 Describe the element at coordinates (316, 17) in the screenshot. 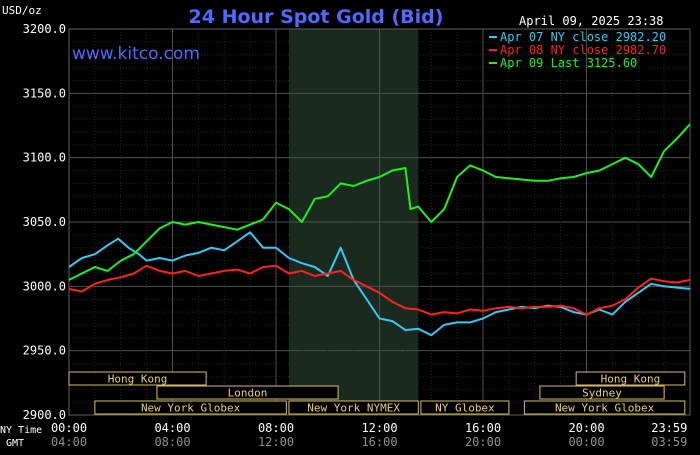

I see `chart-title: 24 Hour Spot Gold (Bid)` at that location.